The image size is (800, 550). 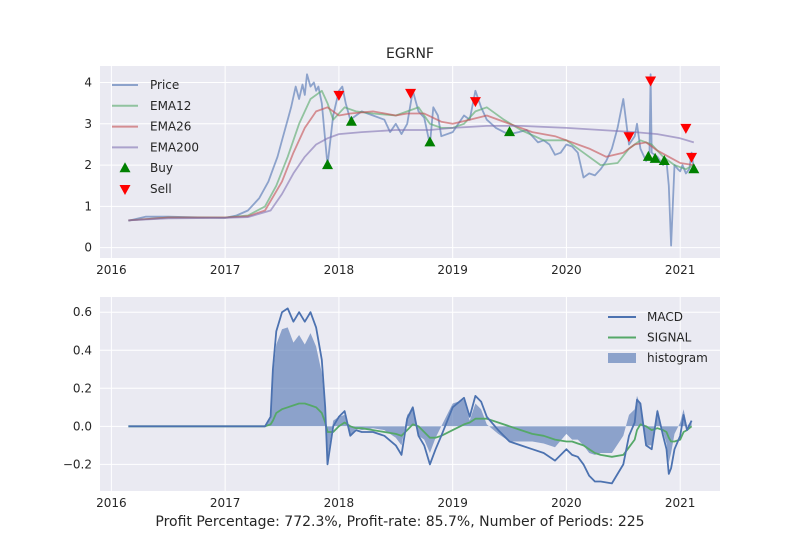 I want to click on ema200-line, so click(x=411, y=173).